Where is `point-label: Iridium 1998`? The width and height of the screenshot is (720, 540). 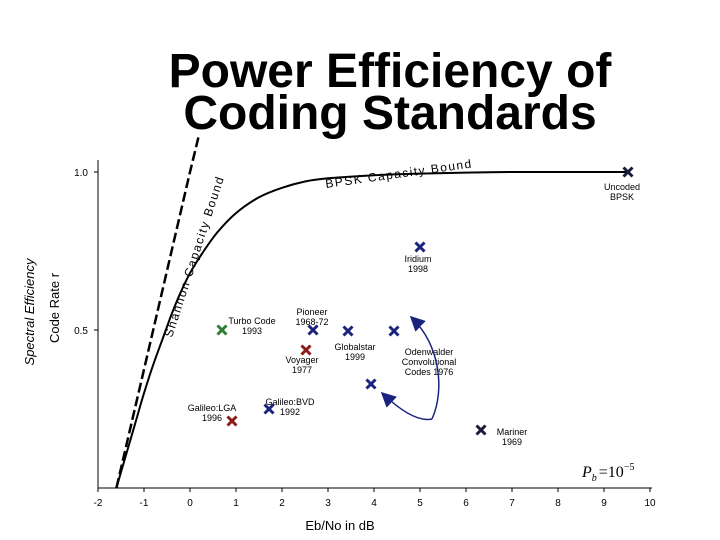 point-label: Iridium 1998 is located at coordinates (417, 264).